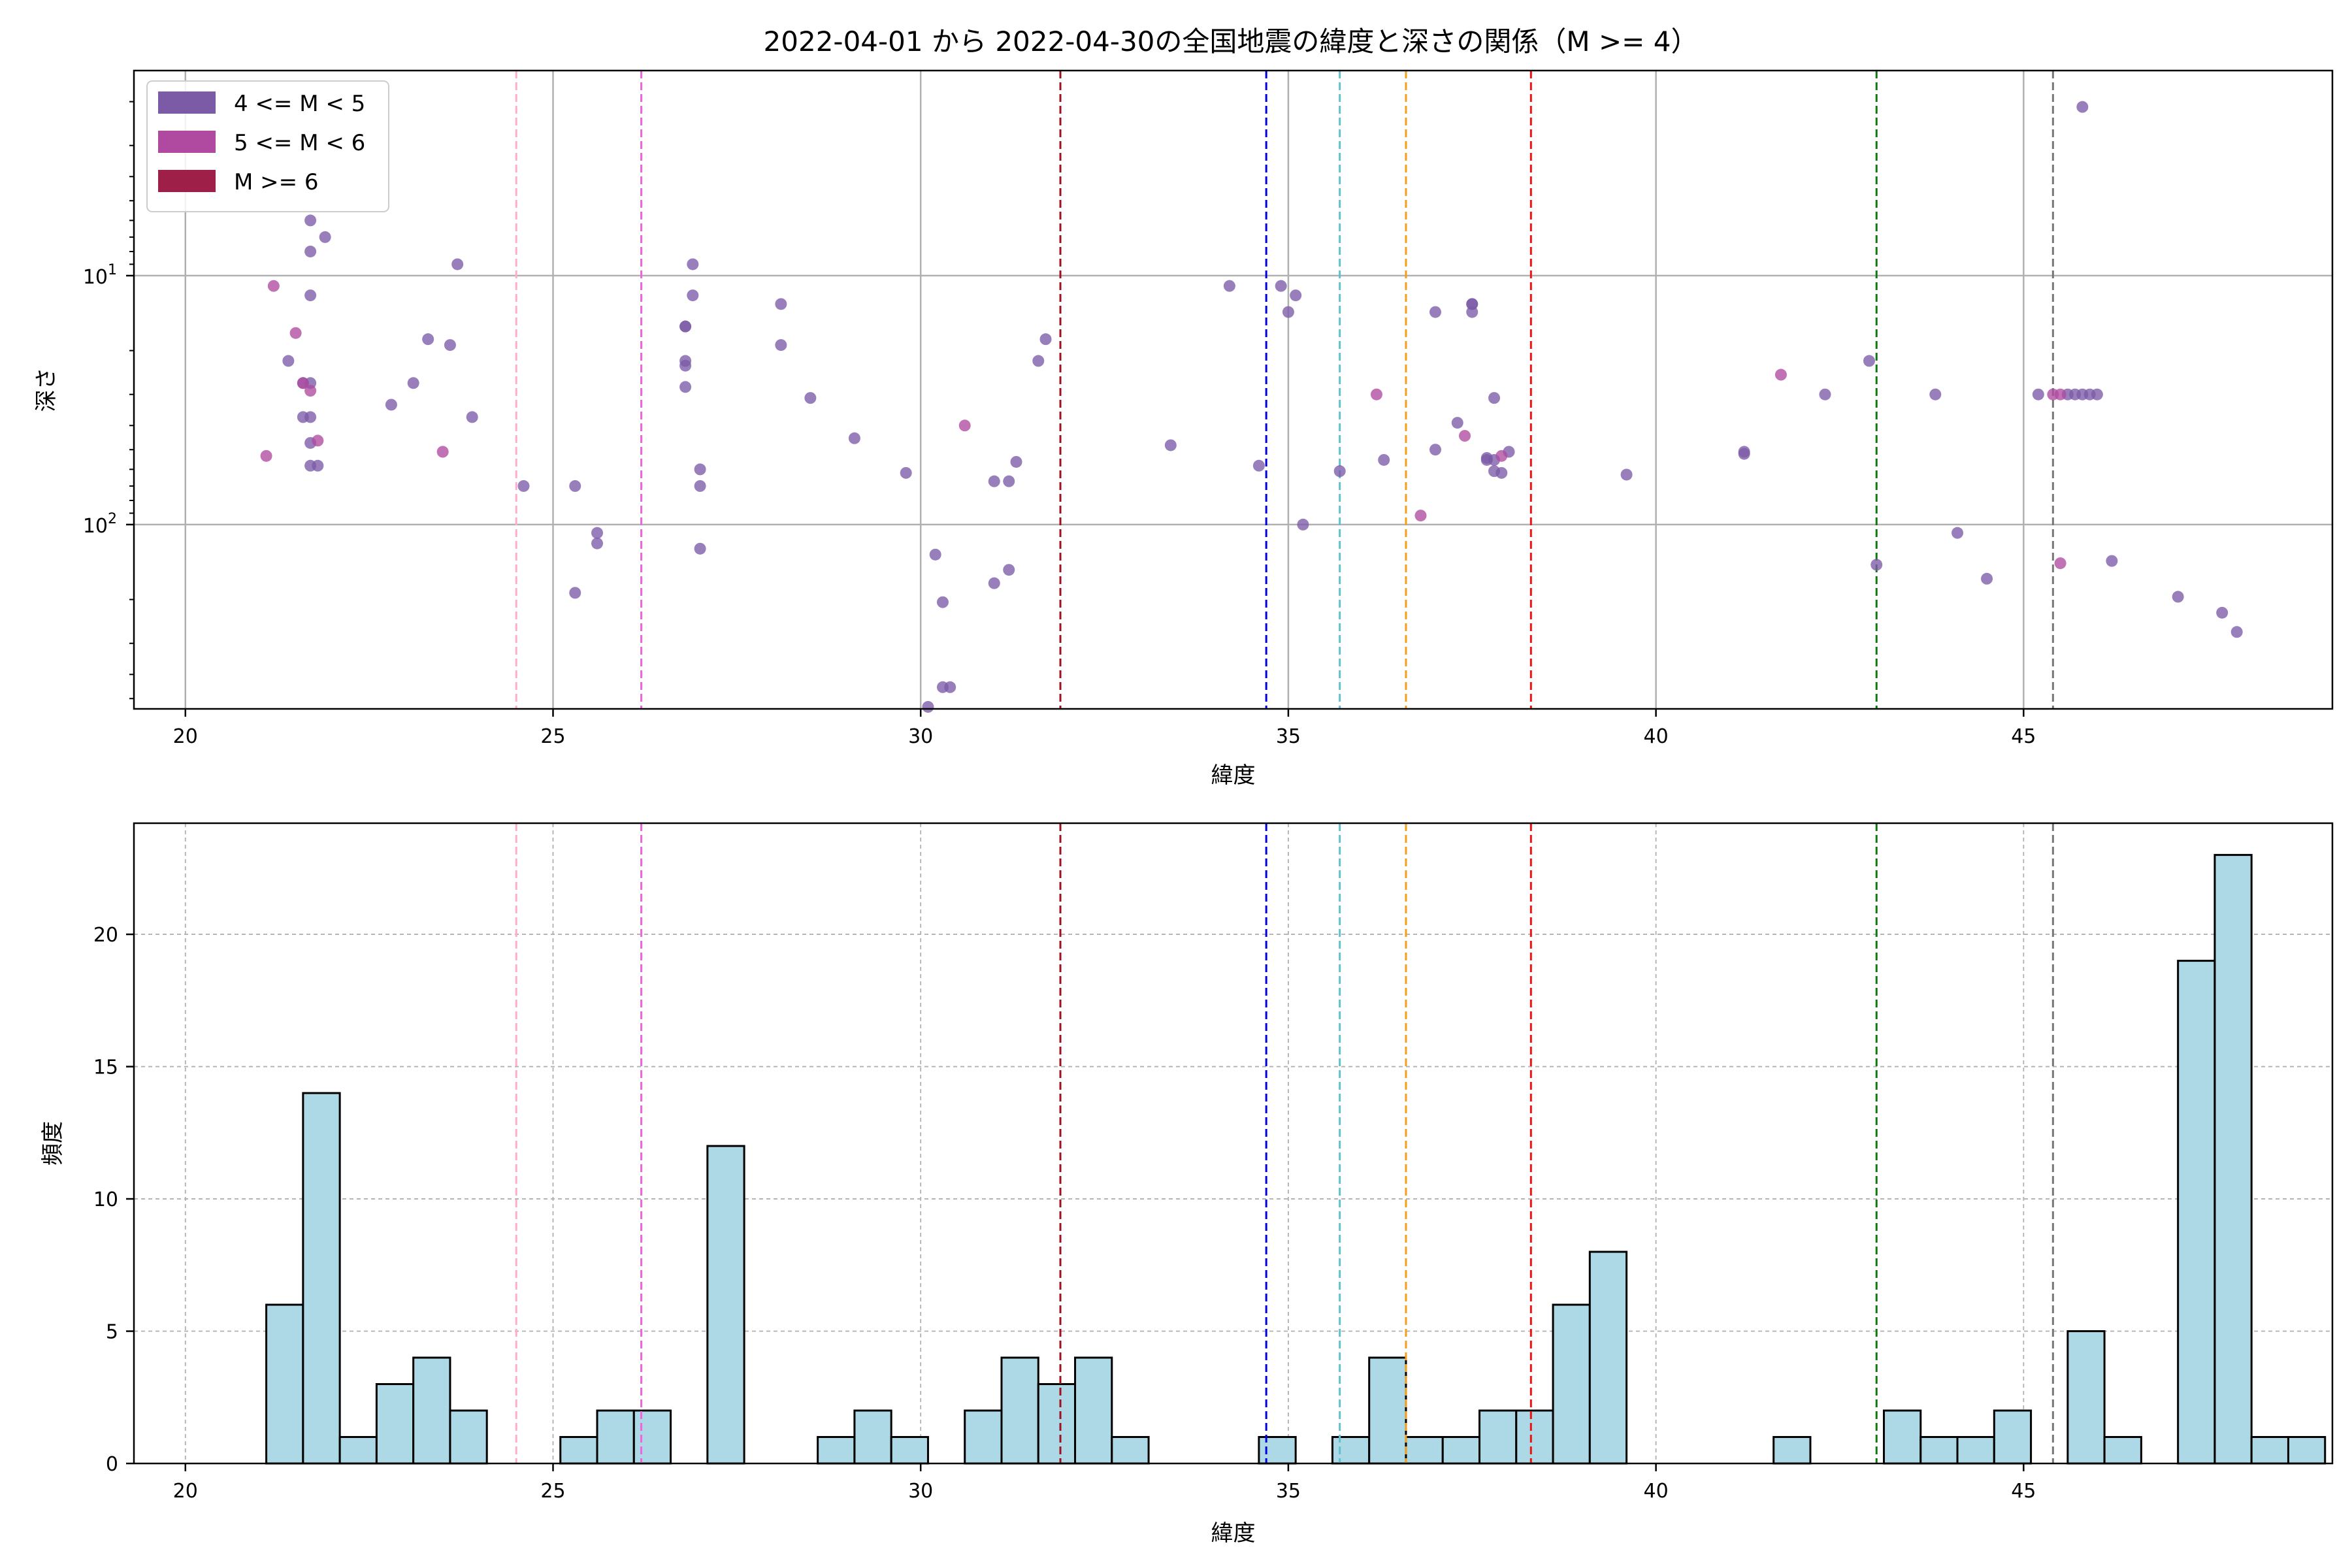 The height and width of the screenshot is (1568, 2352). I want to click on scatter-y-tick-exponent: 1, so click(112, 270).